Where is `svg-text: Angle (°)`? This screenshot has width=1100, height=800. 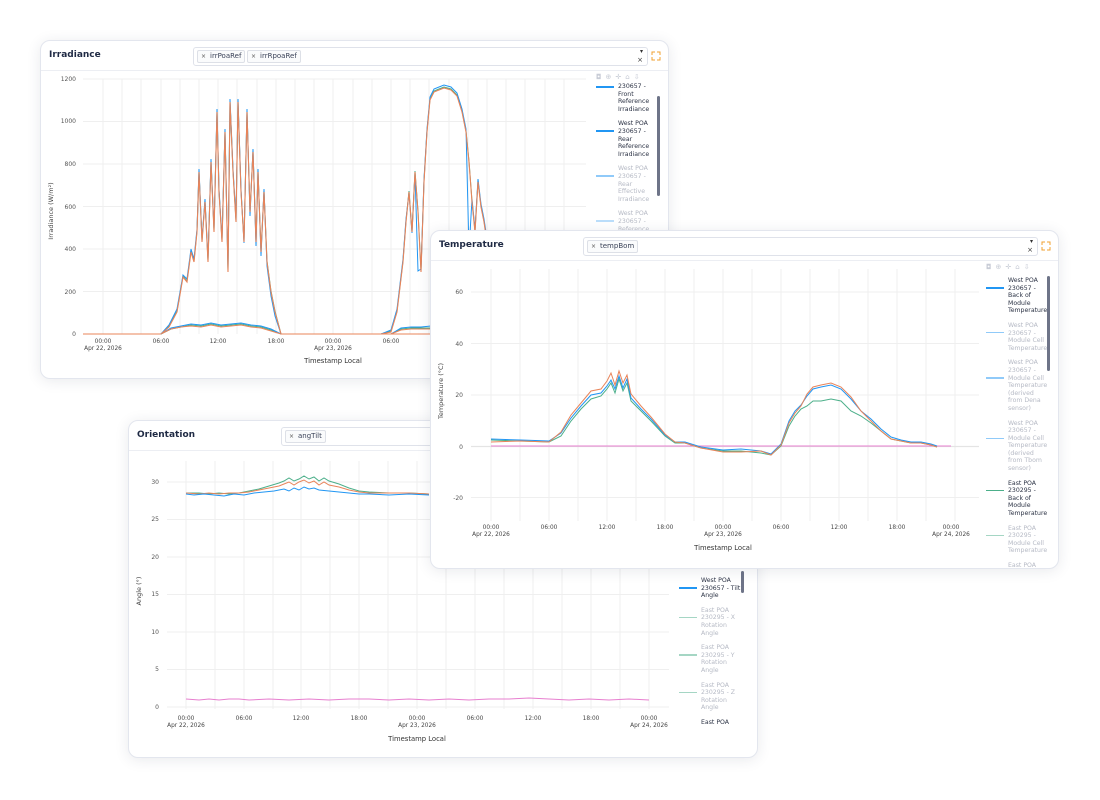 svg-text: Angle (°) is located at coordinates (139, 591).